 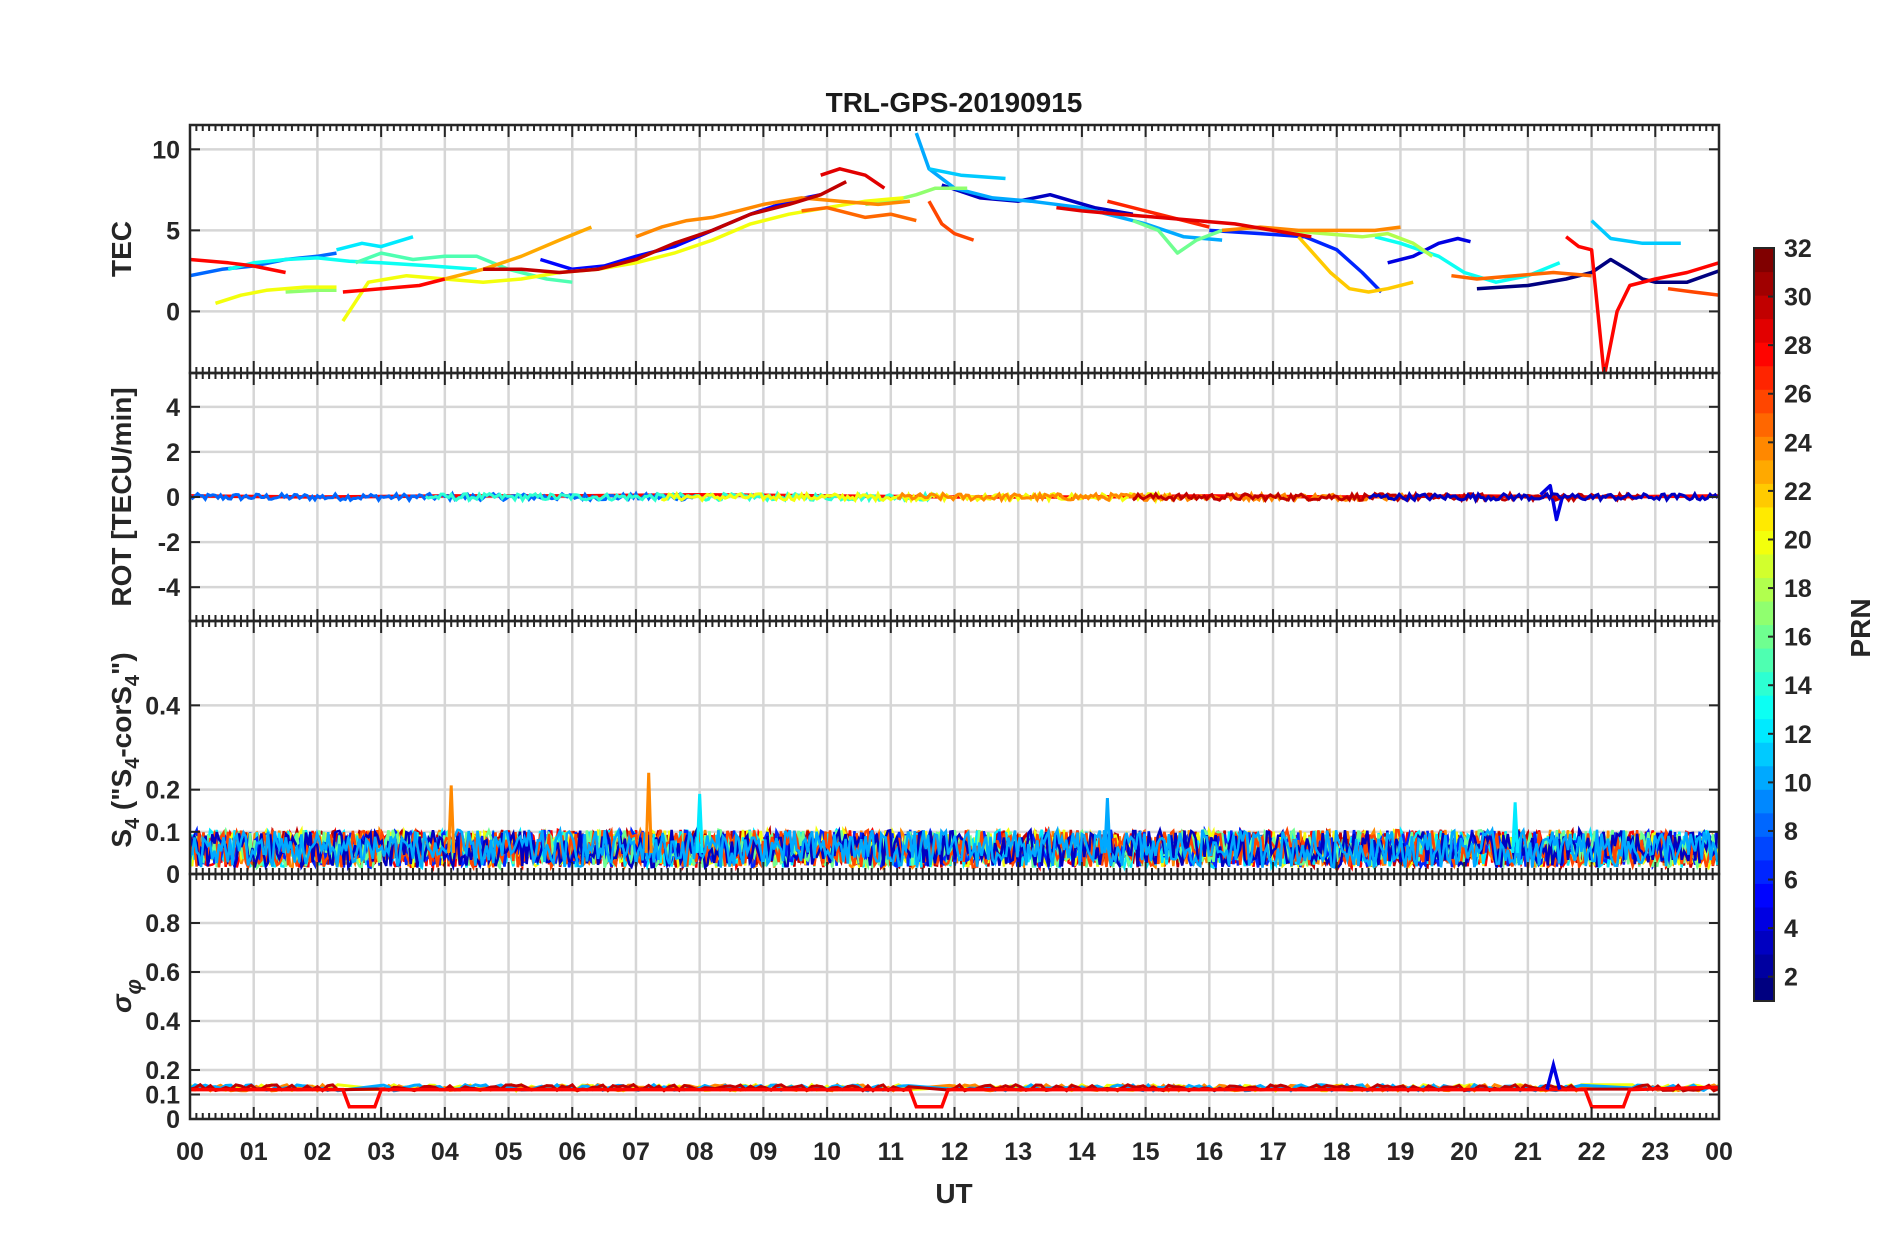 I want to click on panel-rot-plot, so click(x=954, y=502).